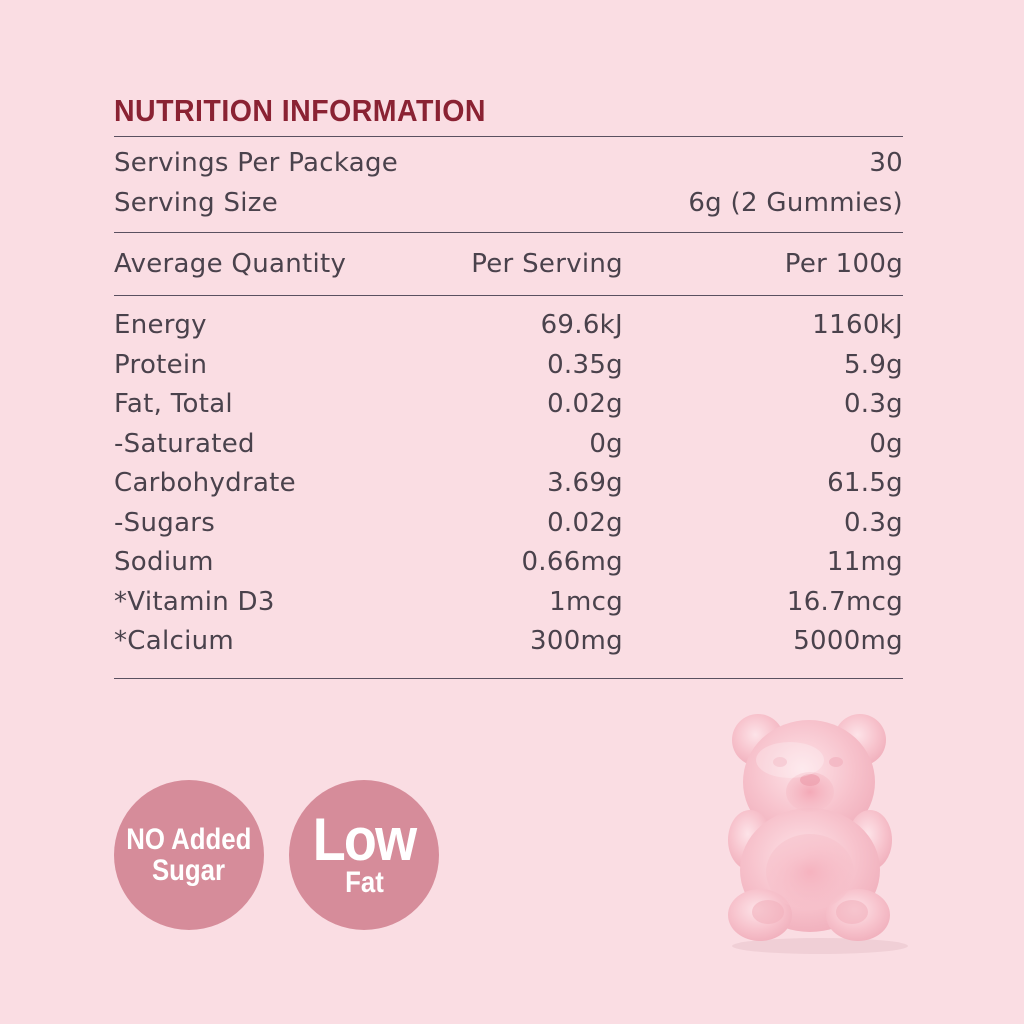 The height and width of the screenshot is (1024, 1024). I want to click on table-row: Sodium 0.66mg 11mg, so click(508, 563).